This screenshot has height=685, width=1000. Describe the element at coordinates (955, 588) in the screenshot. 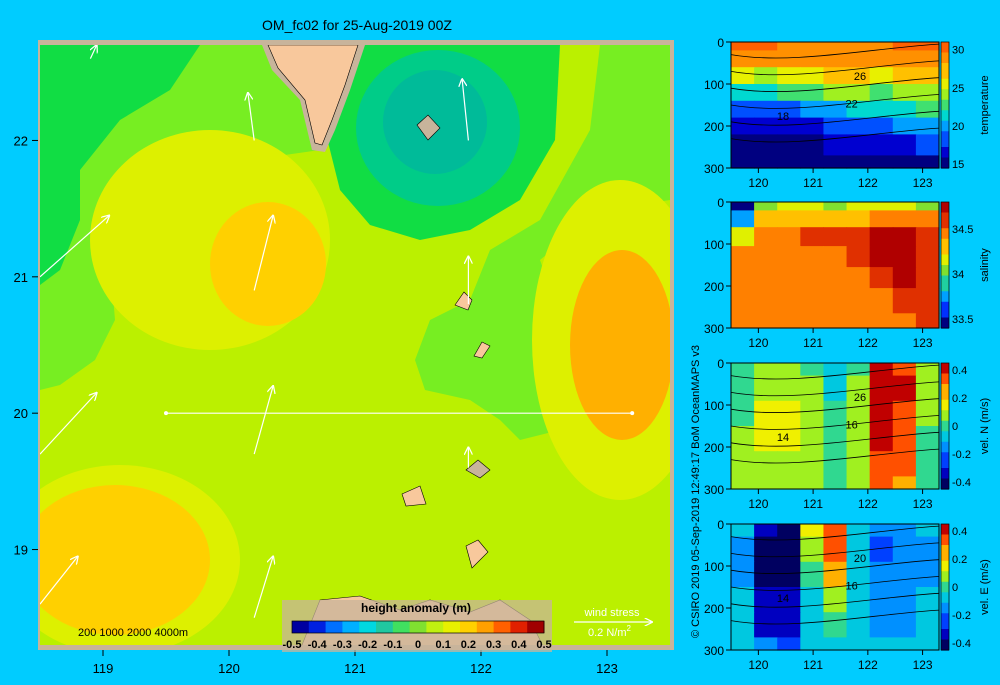

I see `section-colorbar-tick-label: 0` at that location.